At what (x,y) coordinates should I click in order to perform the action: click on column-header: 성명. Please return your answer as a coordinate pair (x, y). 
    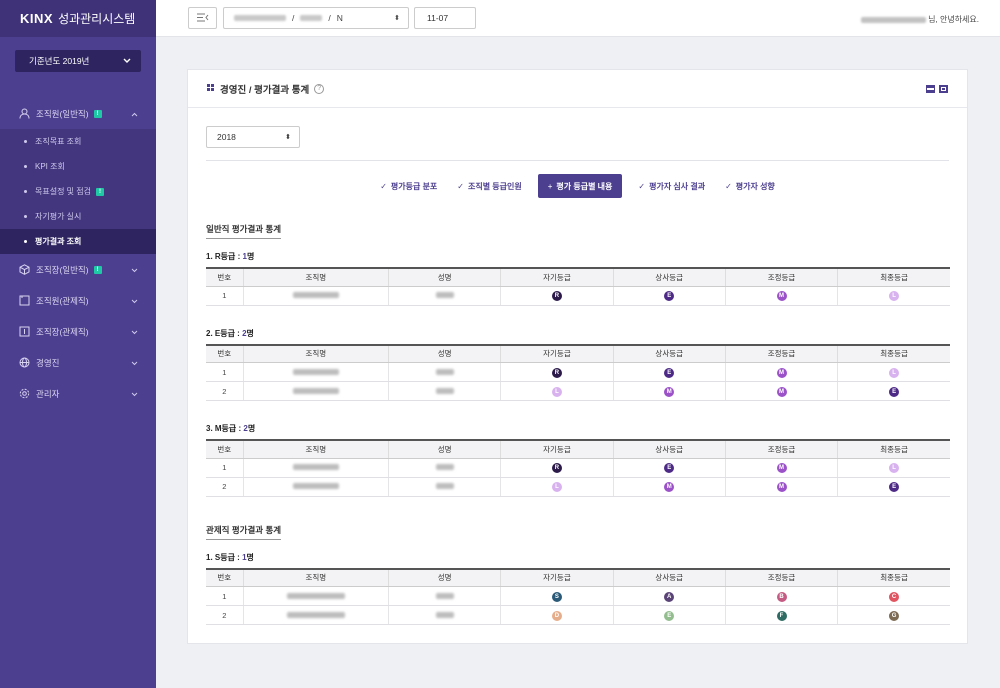
    Looking at the image, I should click on (444, 449).